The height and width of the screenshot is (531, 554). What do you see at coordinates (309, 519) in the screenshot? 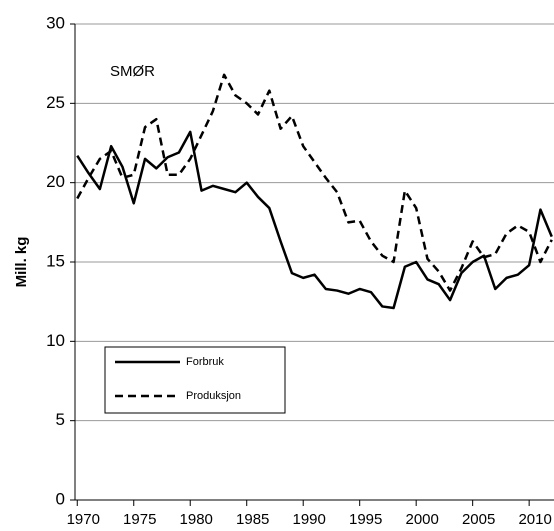
I see `x-tick-label: 1990` at bounding box center [309, 519].